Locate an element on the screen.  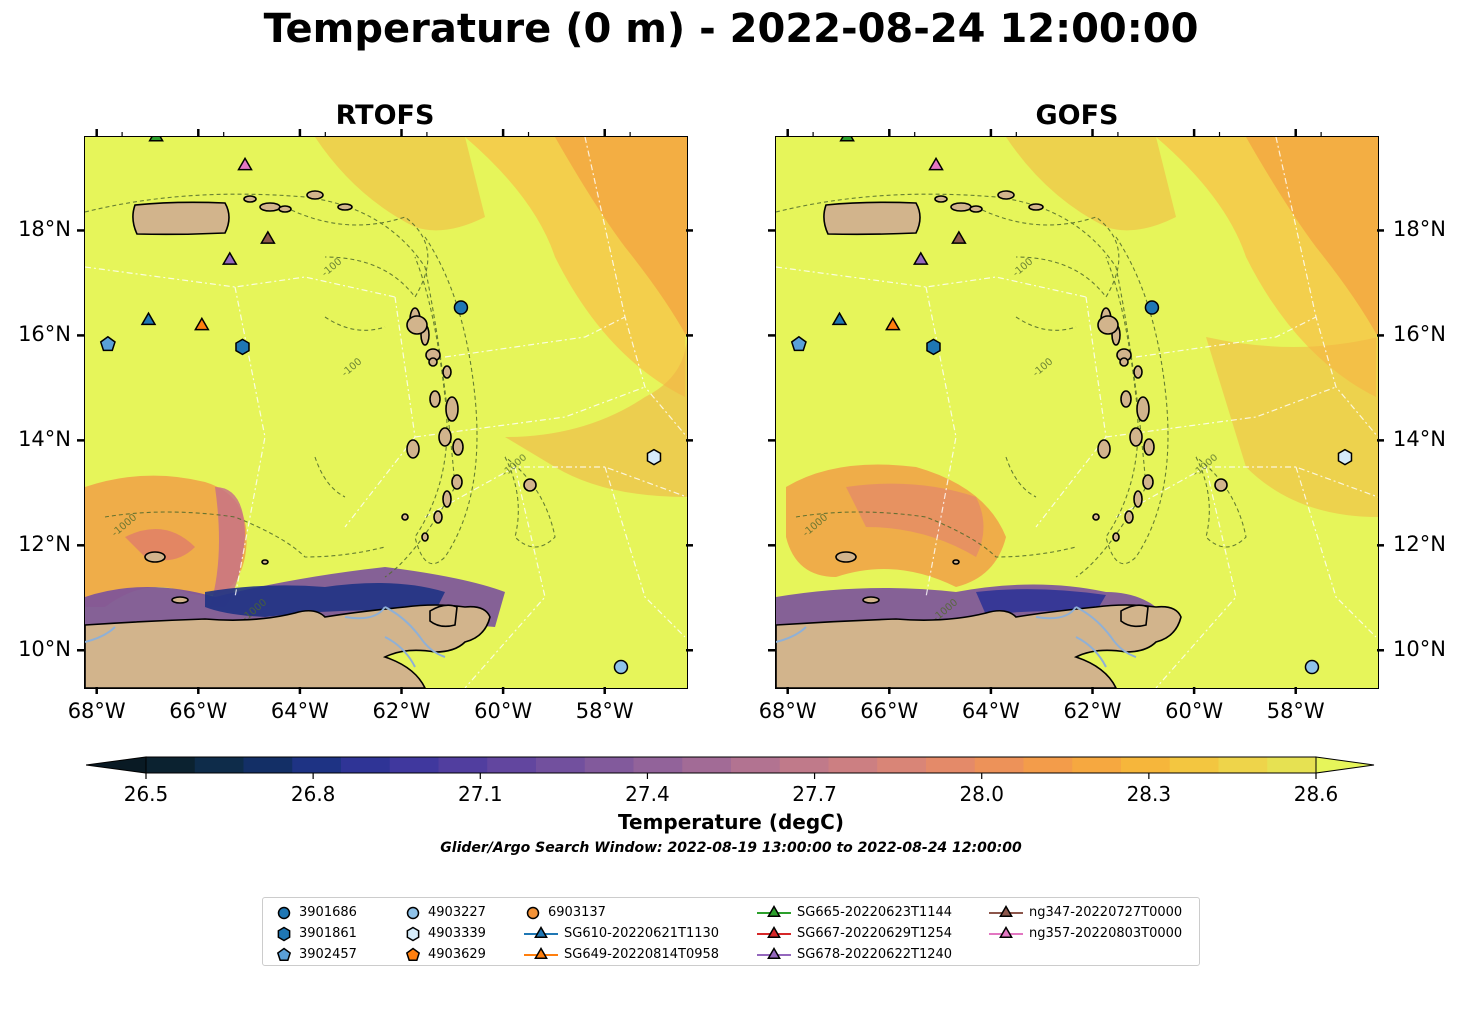
legend-item: 3901861 is located at coordinates (316, 933).